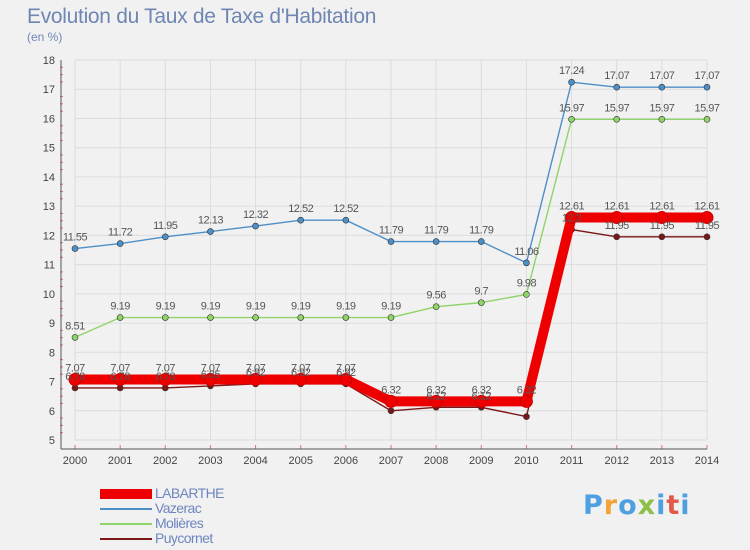  Describe the element at coordinates (52, 324) in the screenshot. I see `y-tick-label: 9` at that location.